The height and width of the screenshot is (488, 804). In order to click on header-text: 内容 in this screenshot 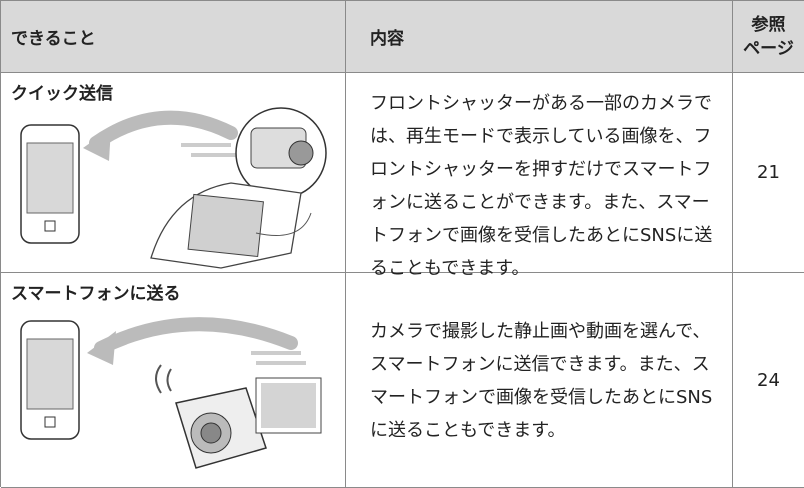, I will do `click(387, 39)`.